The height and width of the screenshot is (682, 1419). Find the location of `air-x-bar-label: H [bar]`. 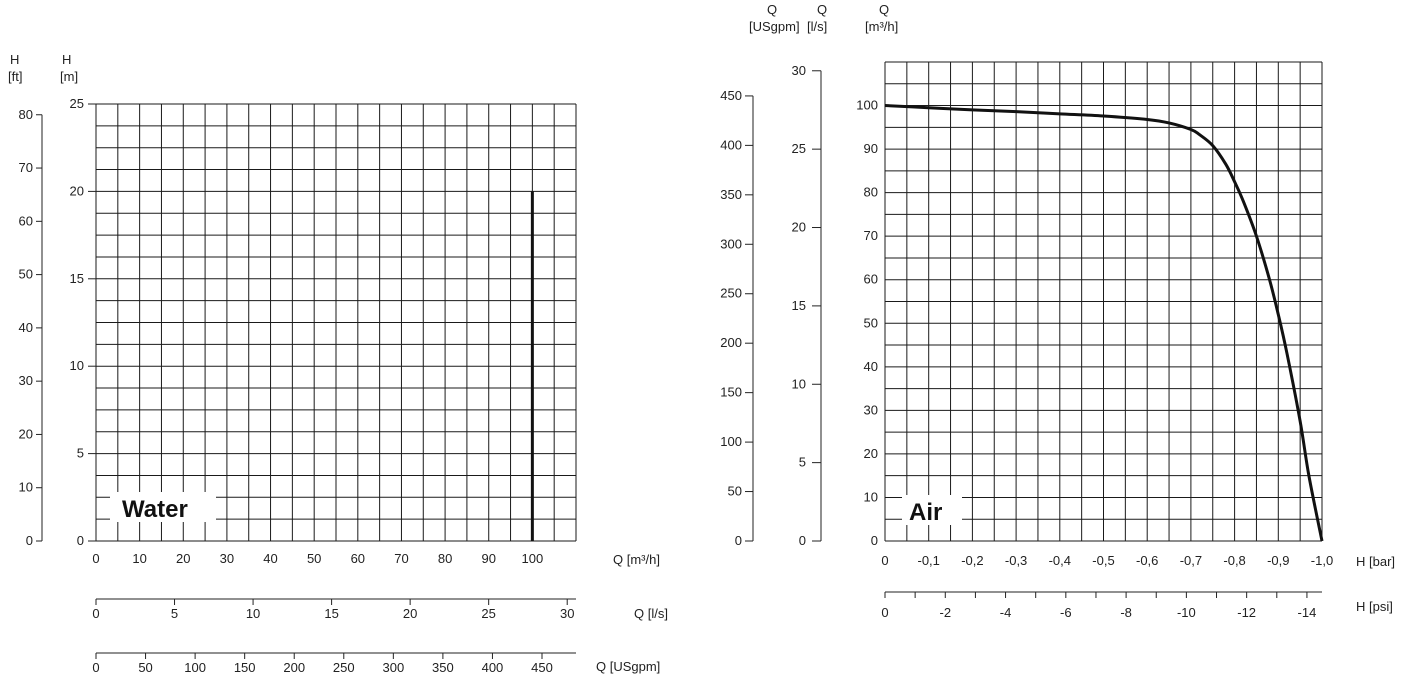

air-x-bar-label: H [bar] is located at coordinates (1375, 561).